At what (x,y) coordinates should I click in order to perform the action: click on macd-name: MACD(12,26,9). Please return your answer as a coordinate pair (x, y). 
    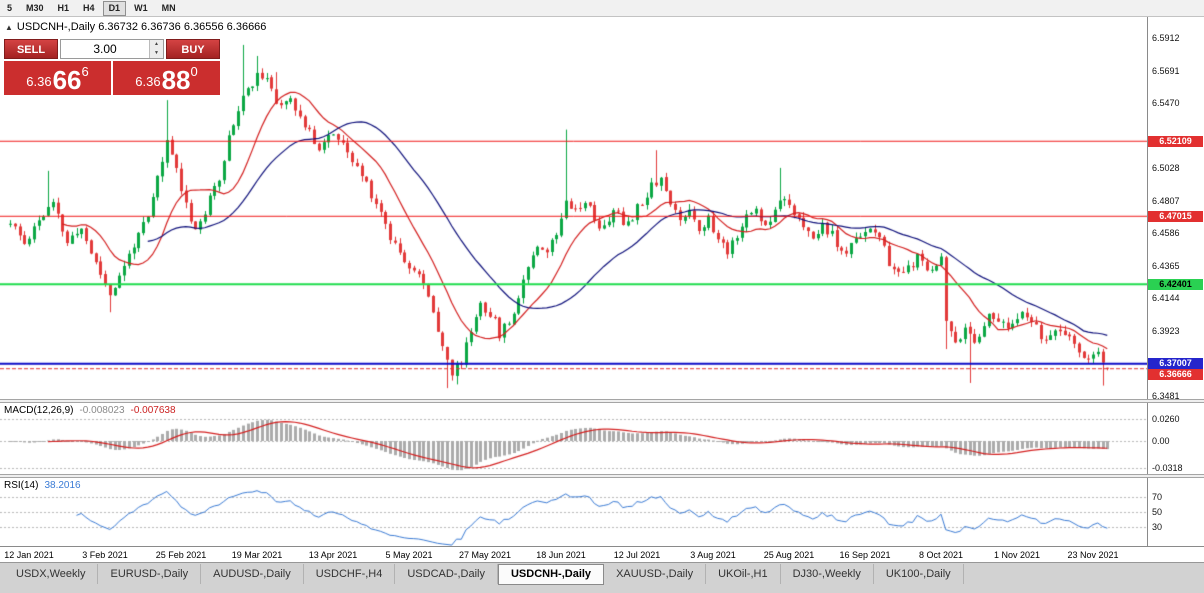
    Looking at the image, I should click on (39, 410).